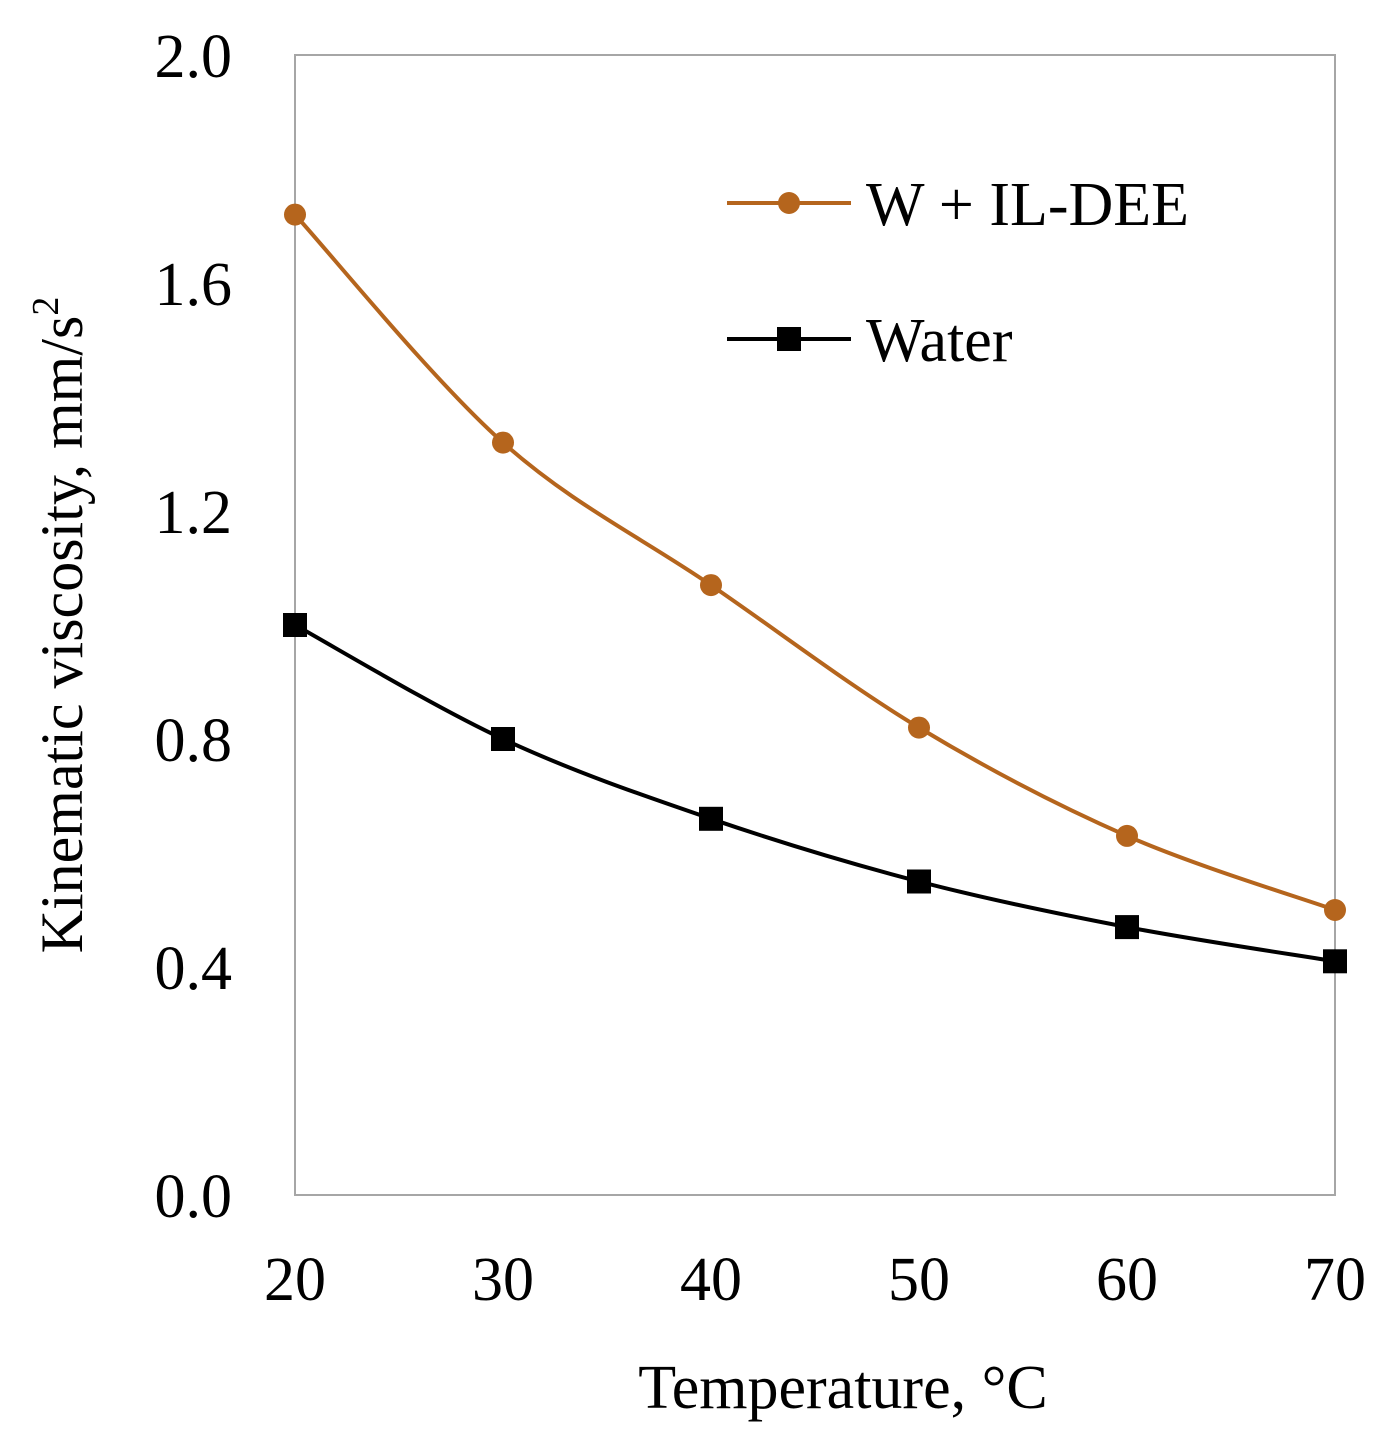  I want to click on legend-item: W + IL-DEE, so click(958, 205).